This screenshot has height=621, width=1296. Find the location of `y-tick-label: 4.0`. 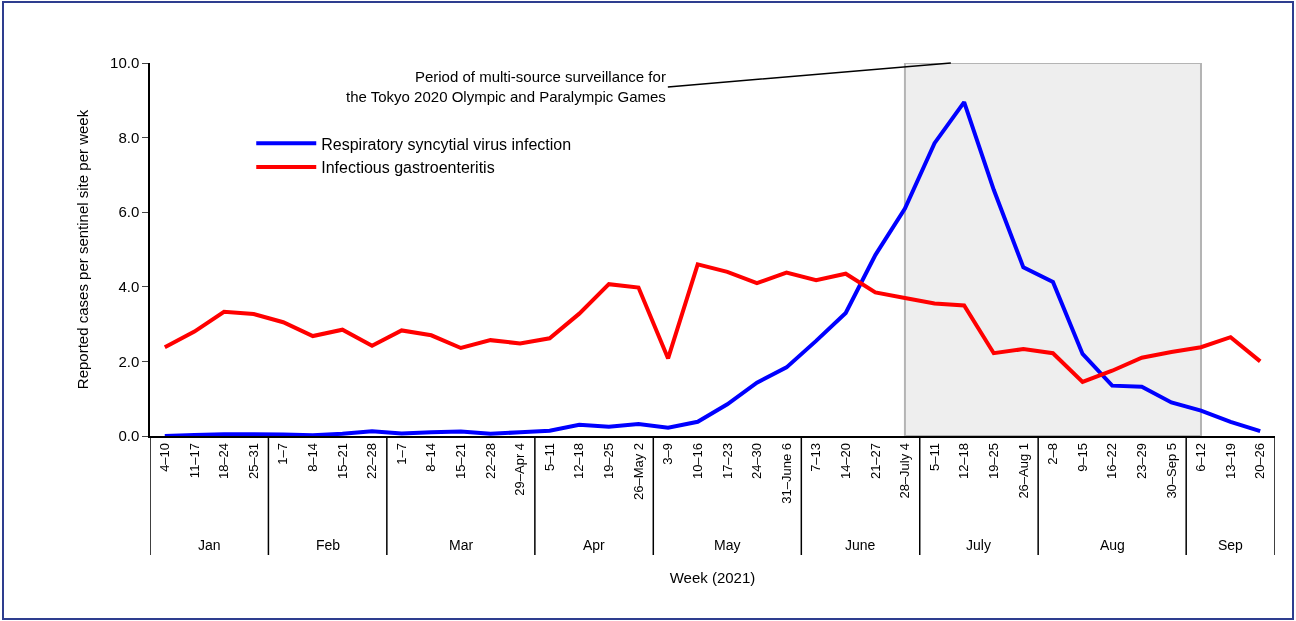

y-tick-label: 4.0 is located at coordinates (129, 287).